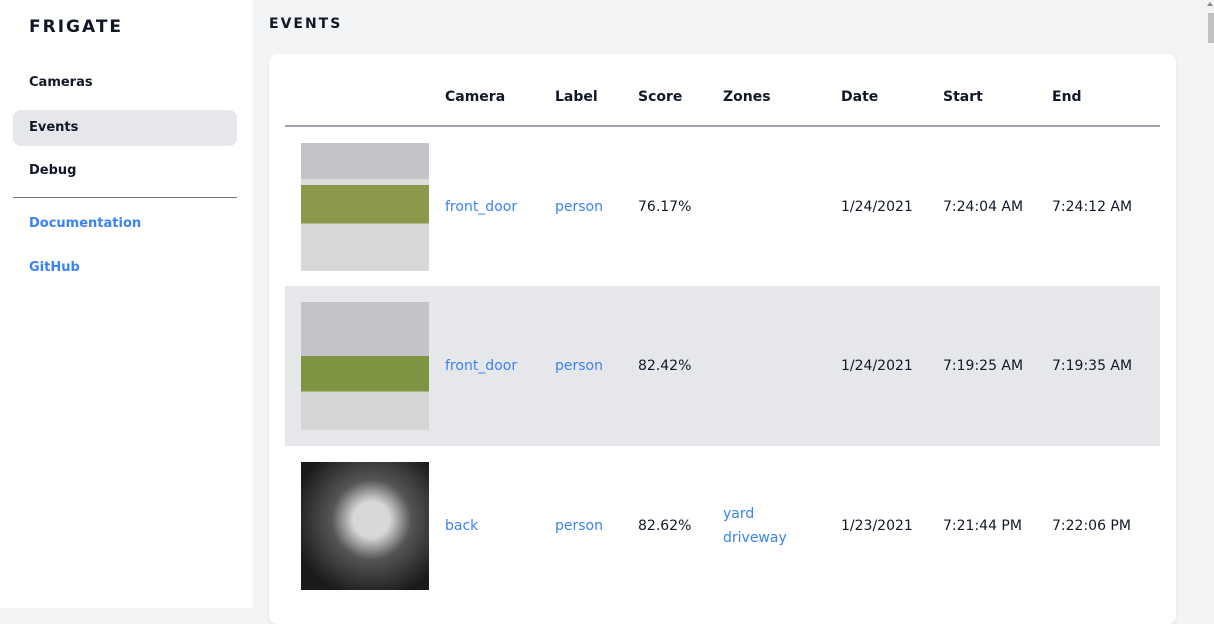  Describe the element at coordinates (665, 526) in the screenshot. I see `score: 82.62%` at that location.